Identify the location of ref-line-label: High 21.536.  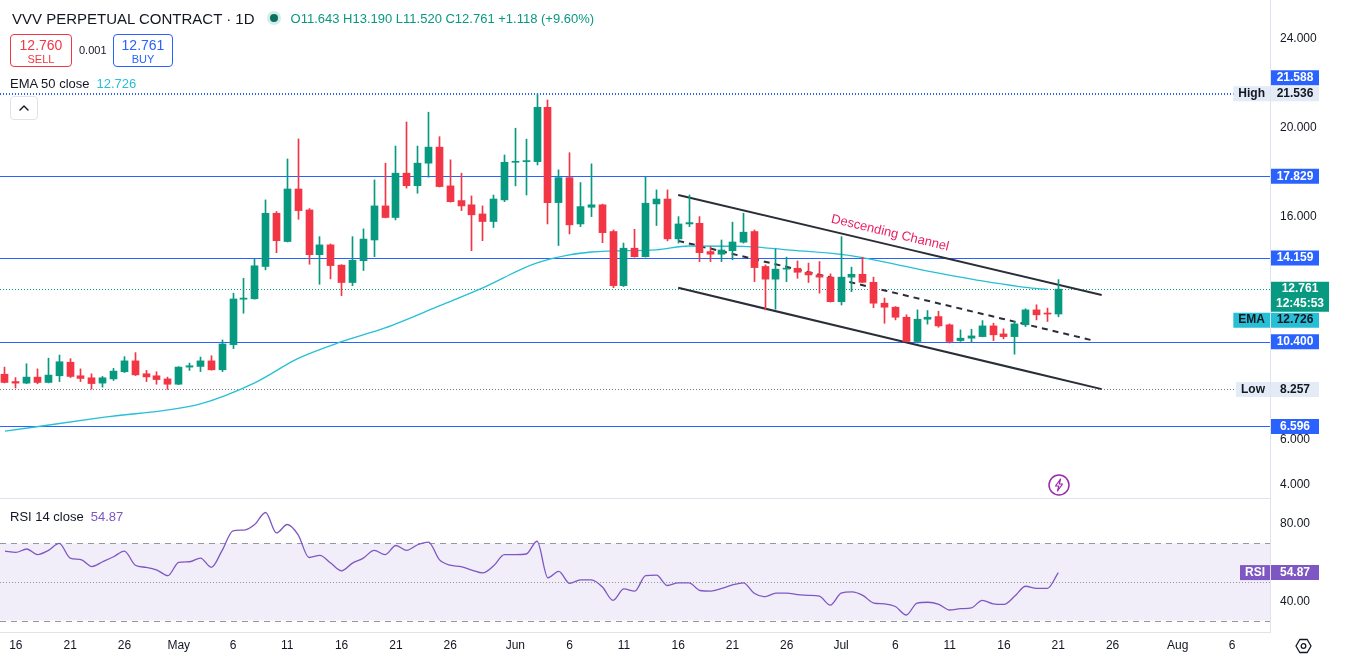
(1276, 93).